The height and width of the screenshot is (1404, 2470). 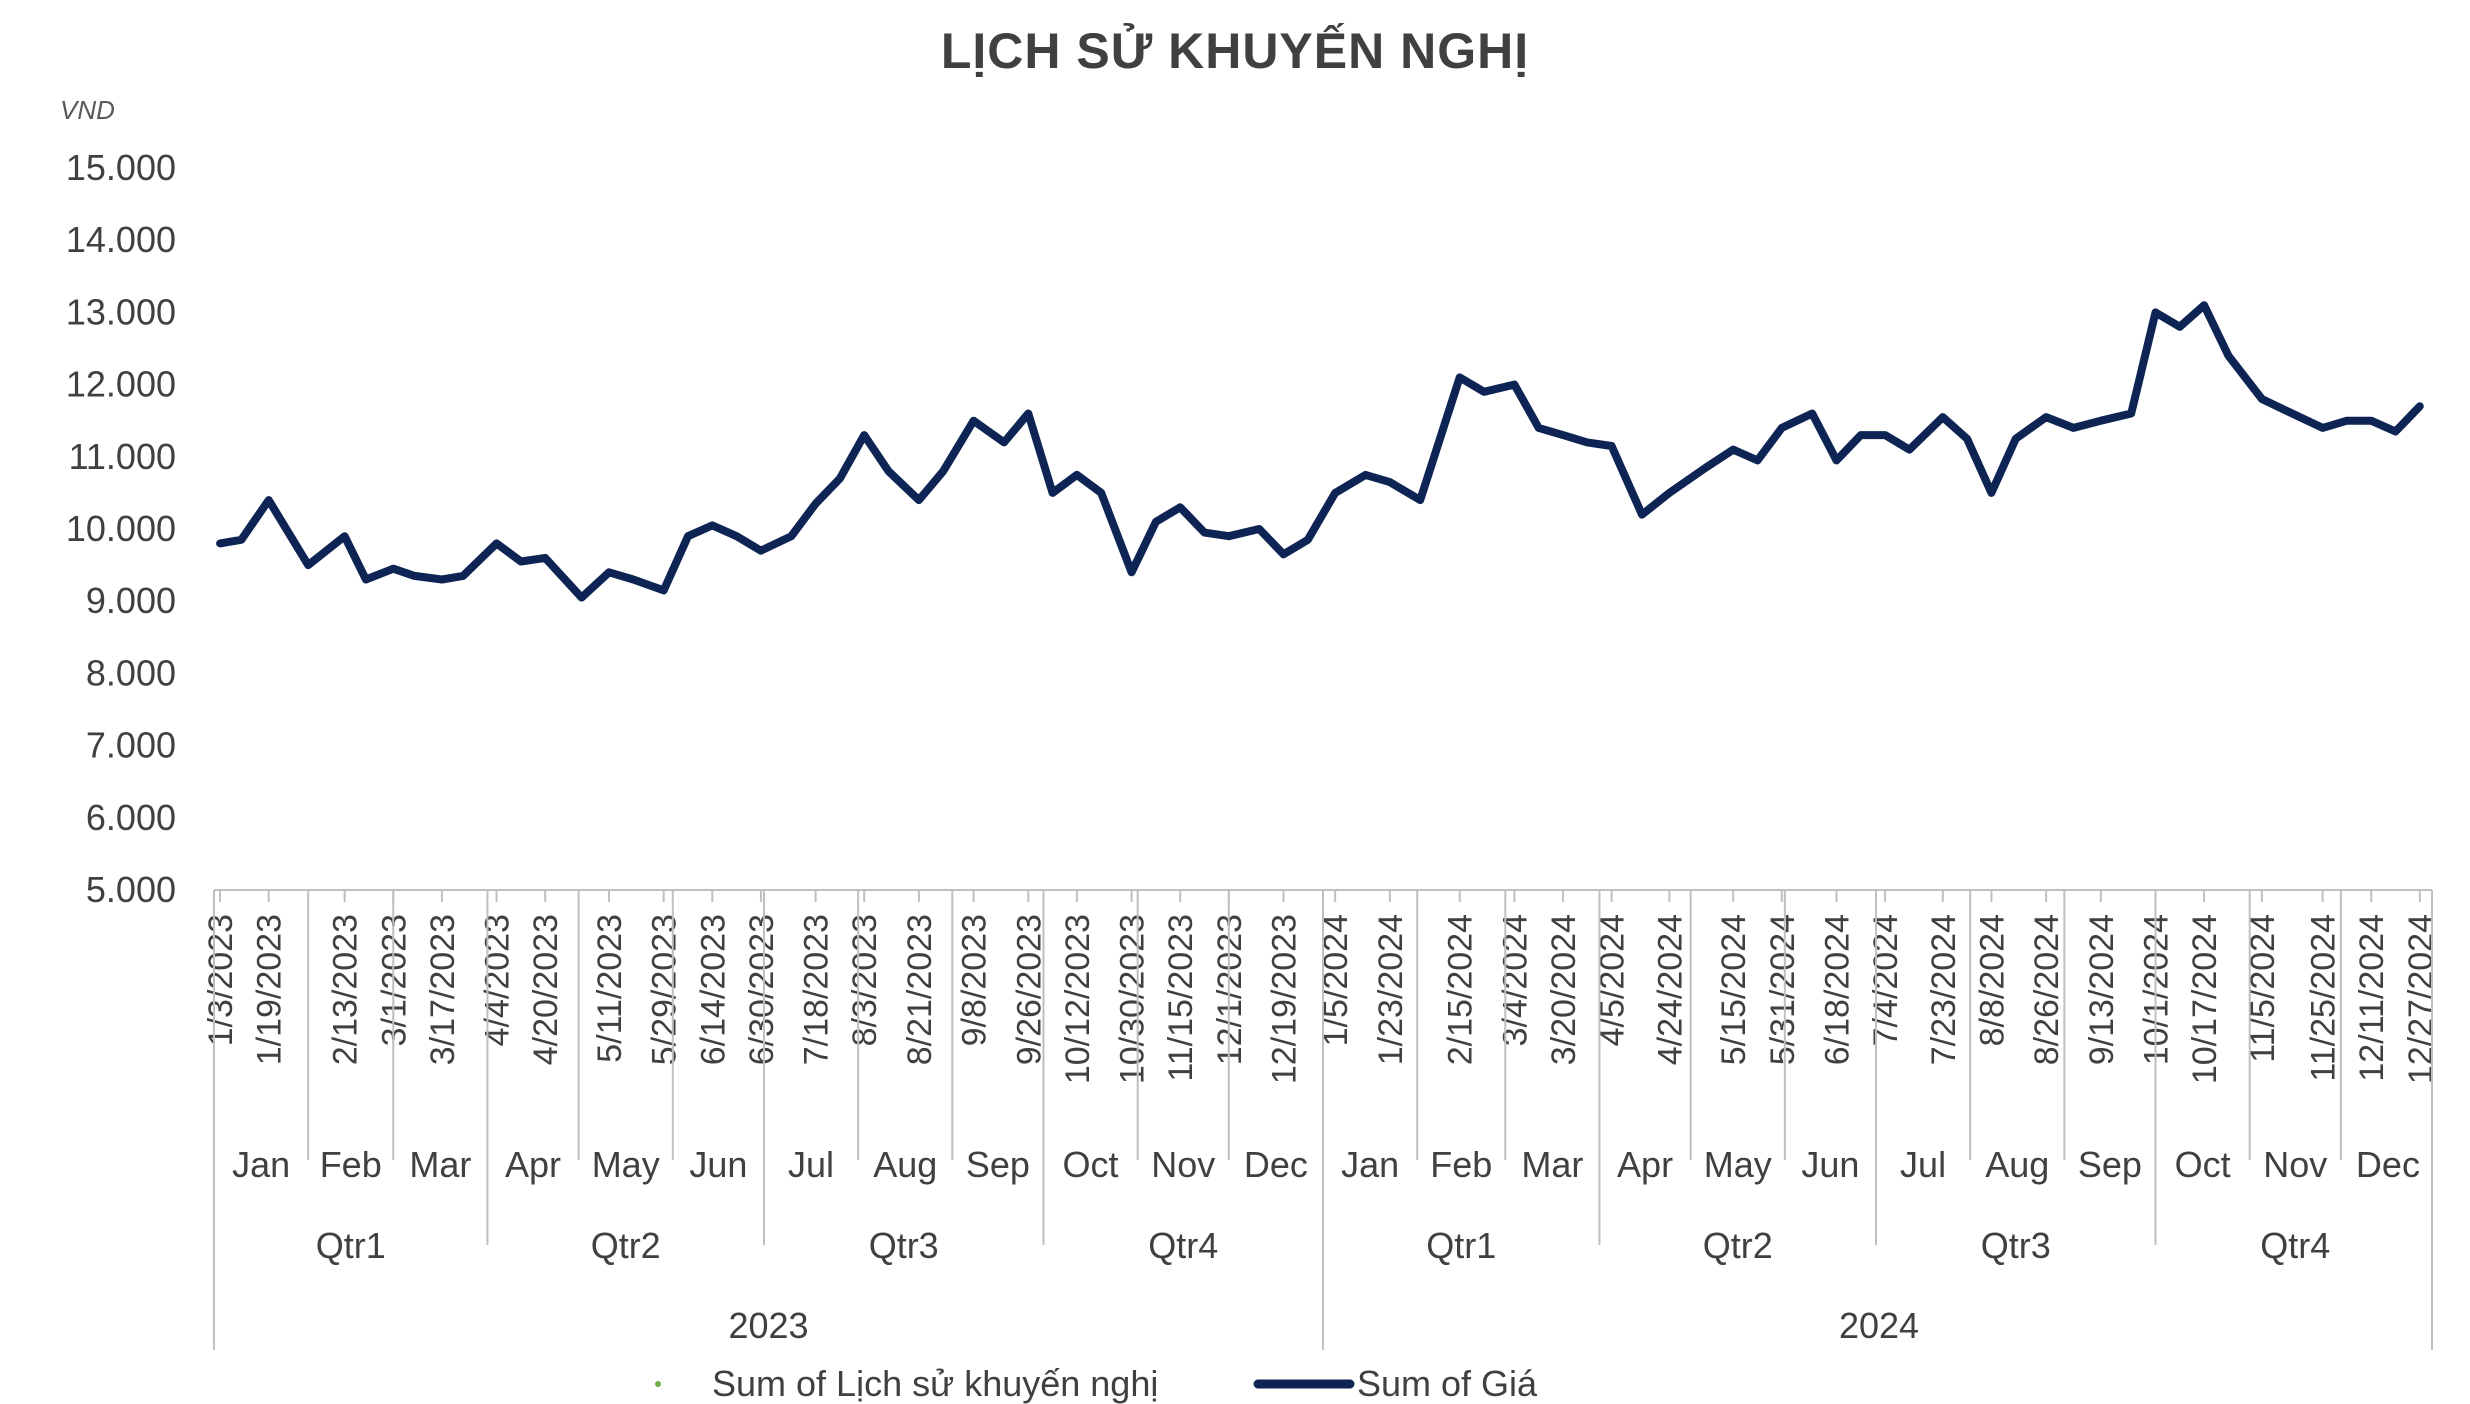 I want to click on x-date-label: 1/3/2023, so click(x=221, y=980).